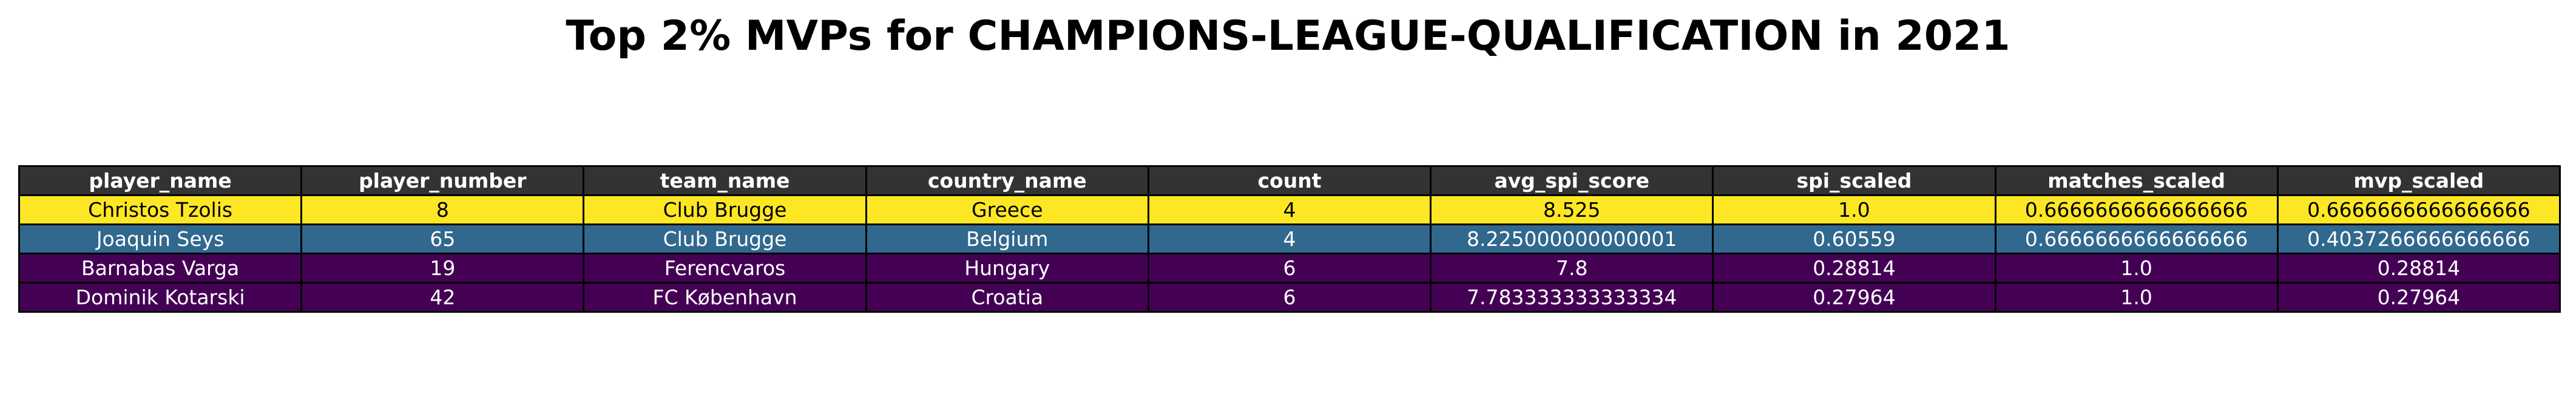 Image resolution: width=2576 pixels, height=399 pixels. What do you see at coordinates (1007, 210) in the screenshot?
I see `cell-country-name: Greece` at bounding box center [1007, 210].